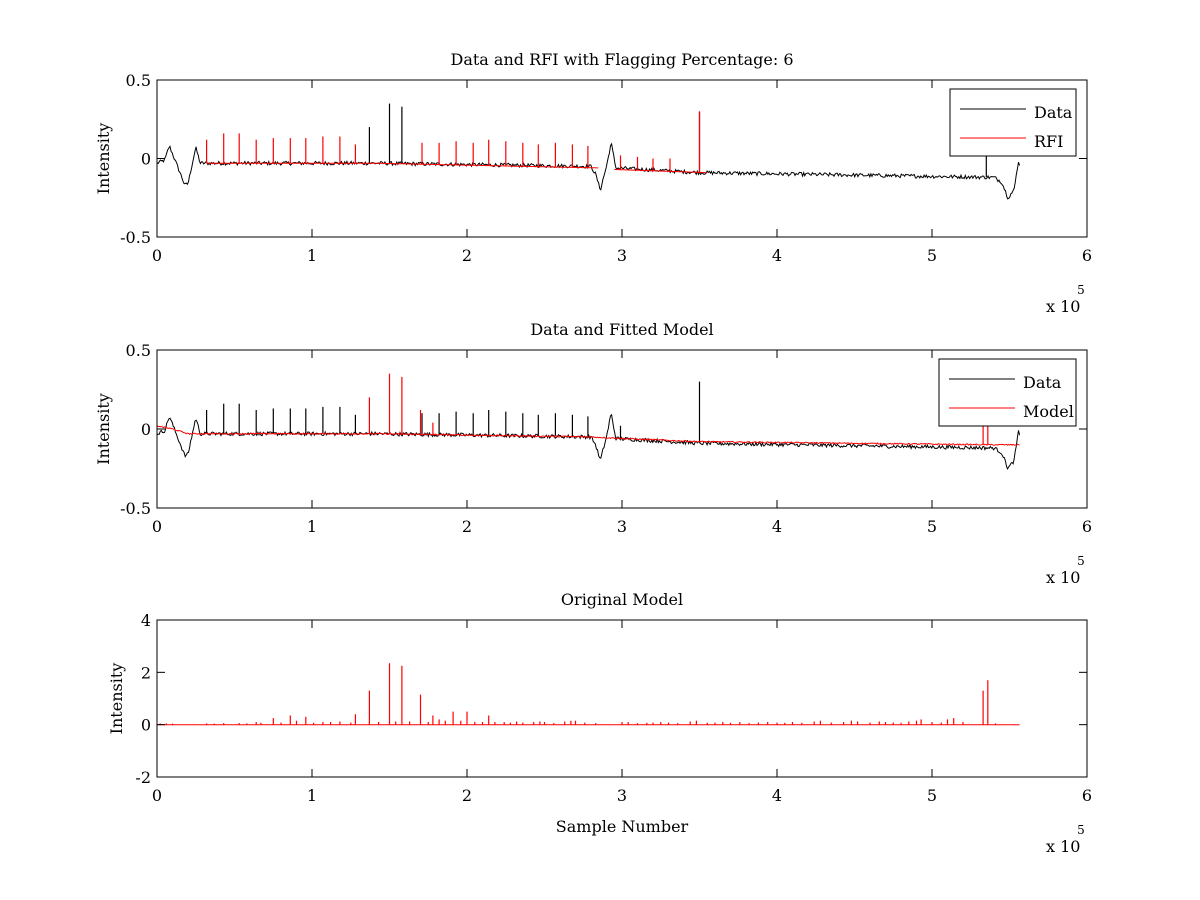 The width and height of the screenshot is (1200, 900). Describe the element at coordinates (621, 329) in the screenshot. I see `chart-title: Data and Fitted Model` at that location.